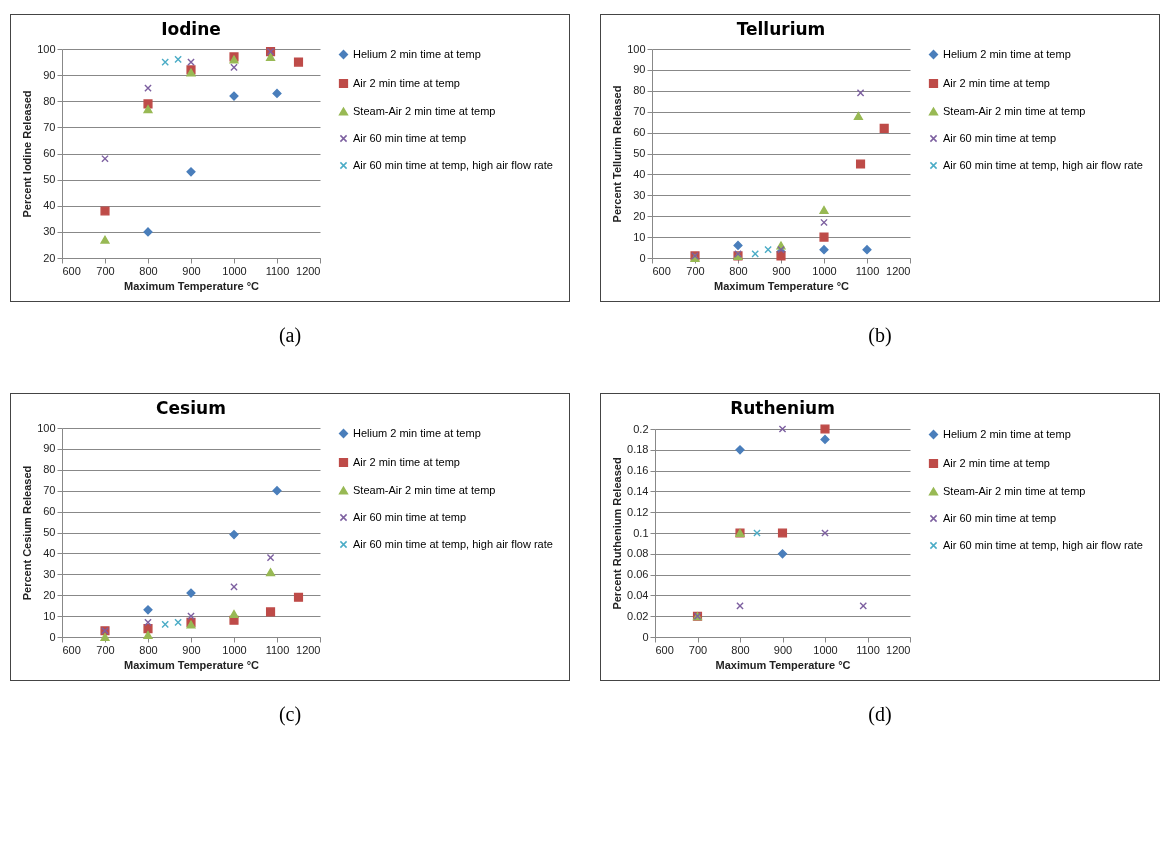 This screenshot has height=842, width=1169. What do you see at coordinates (617, 154) in the screenshot?
I see `y-axis-title: Percent Tellurim Released` at bounding box center [617, 154].